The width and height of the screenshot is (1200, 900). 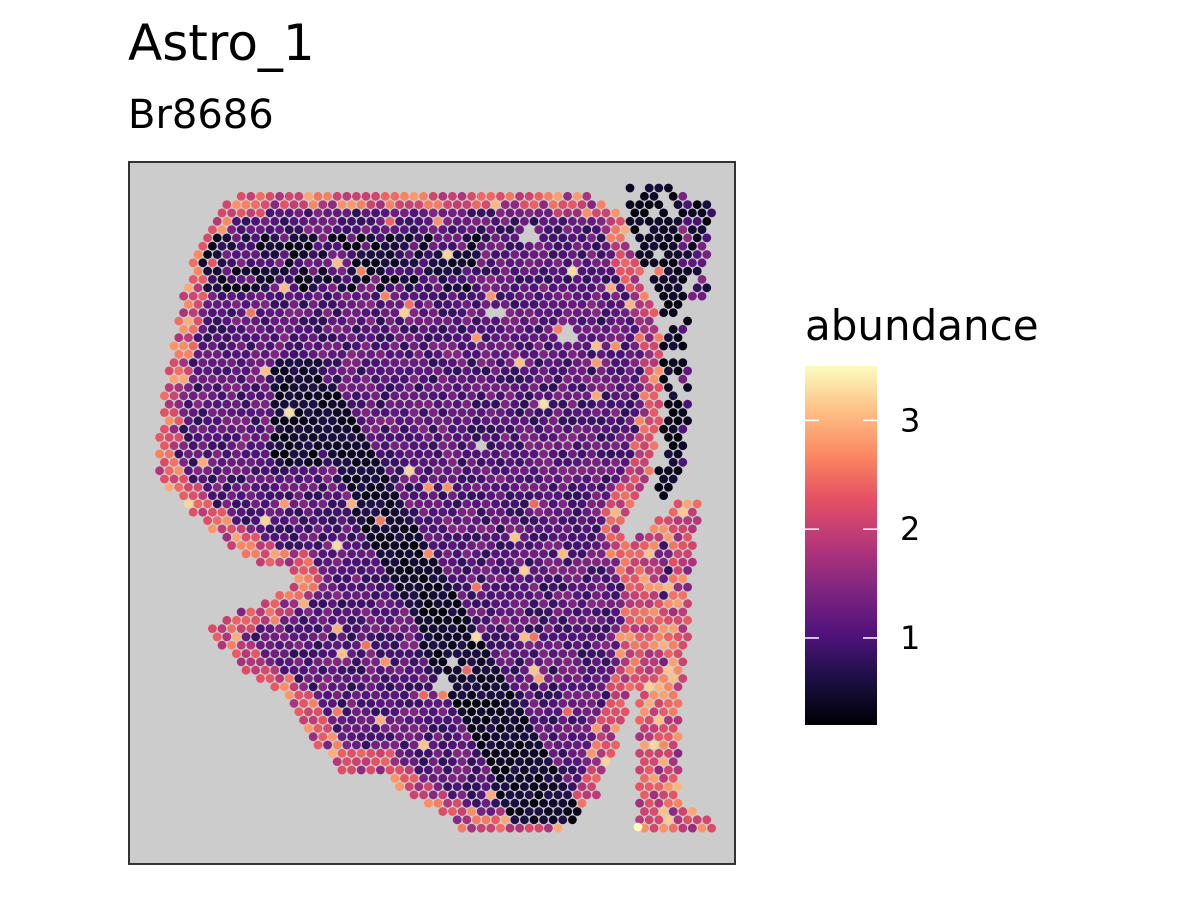 What do you see at coordinates (922, 325) in the screenshot?
I see `legend-title: abundance` at bounding box center [922, 325].